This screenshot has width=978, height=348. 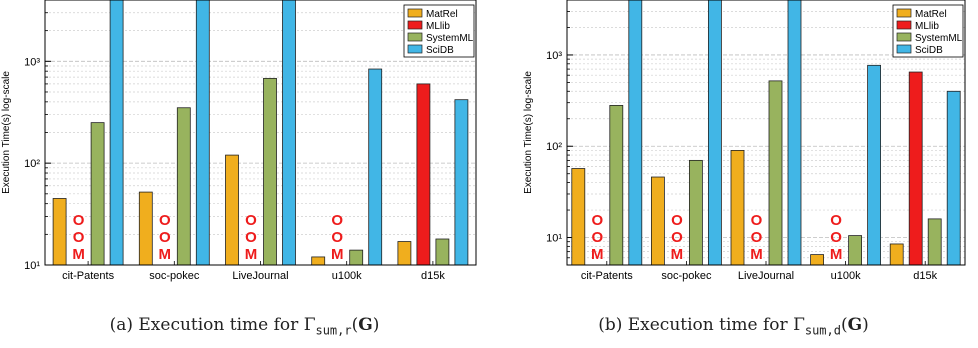 What do you see at coordinates (554, 239) in the screenshot?
I see `chart-b-y-tick-label: 10¹` at bounding box center [554, 239].